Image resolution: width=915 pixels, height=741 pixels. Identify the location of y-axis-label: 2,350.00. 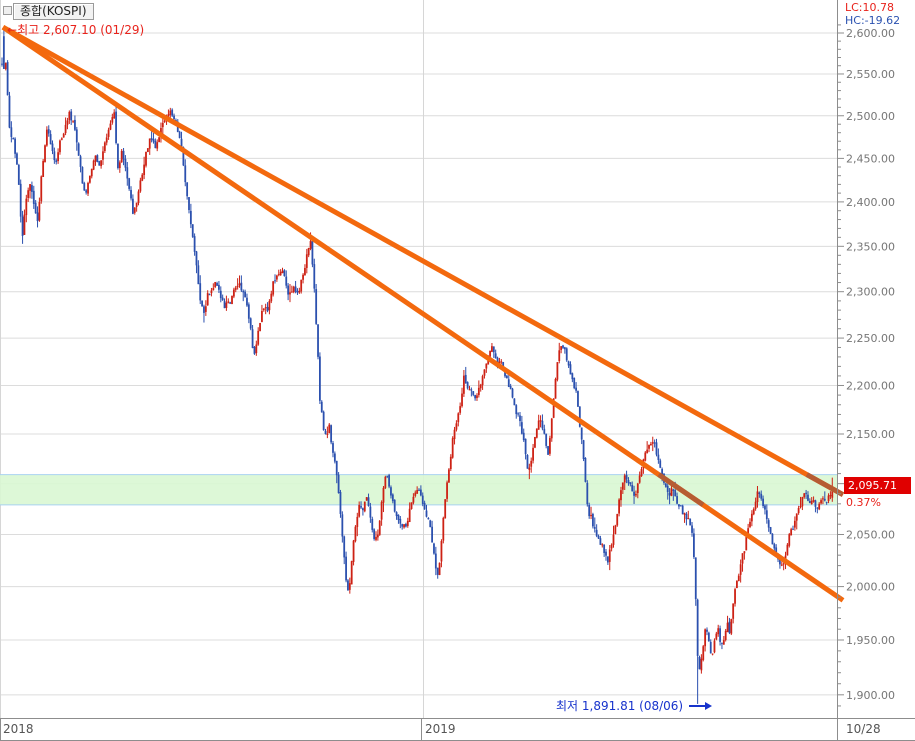
(870, 246).